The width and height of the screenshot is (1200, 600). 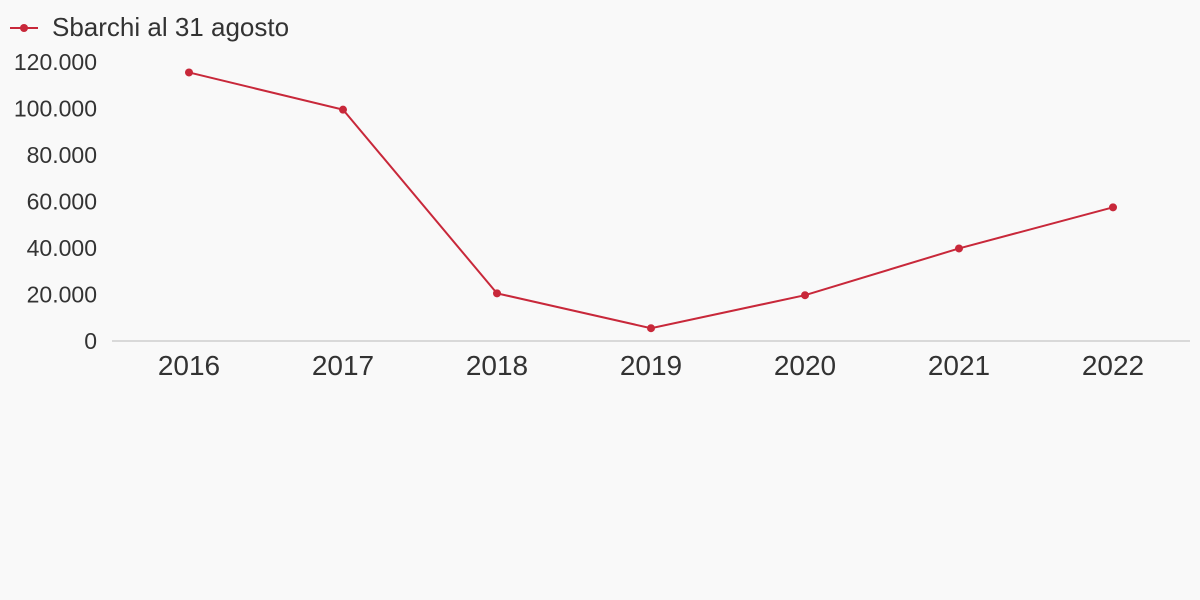 I want to click on x-tick-label: 2021, so click(x=959, y=365).